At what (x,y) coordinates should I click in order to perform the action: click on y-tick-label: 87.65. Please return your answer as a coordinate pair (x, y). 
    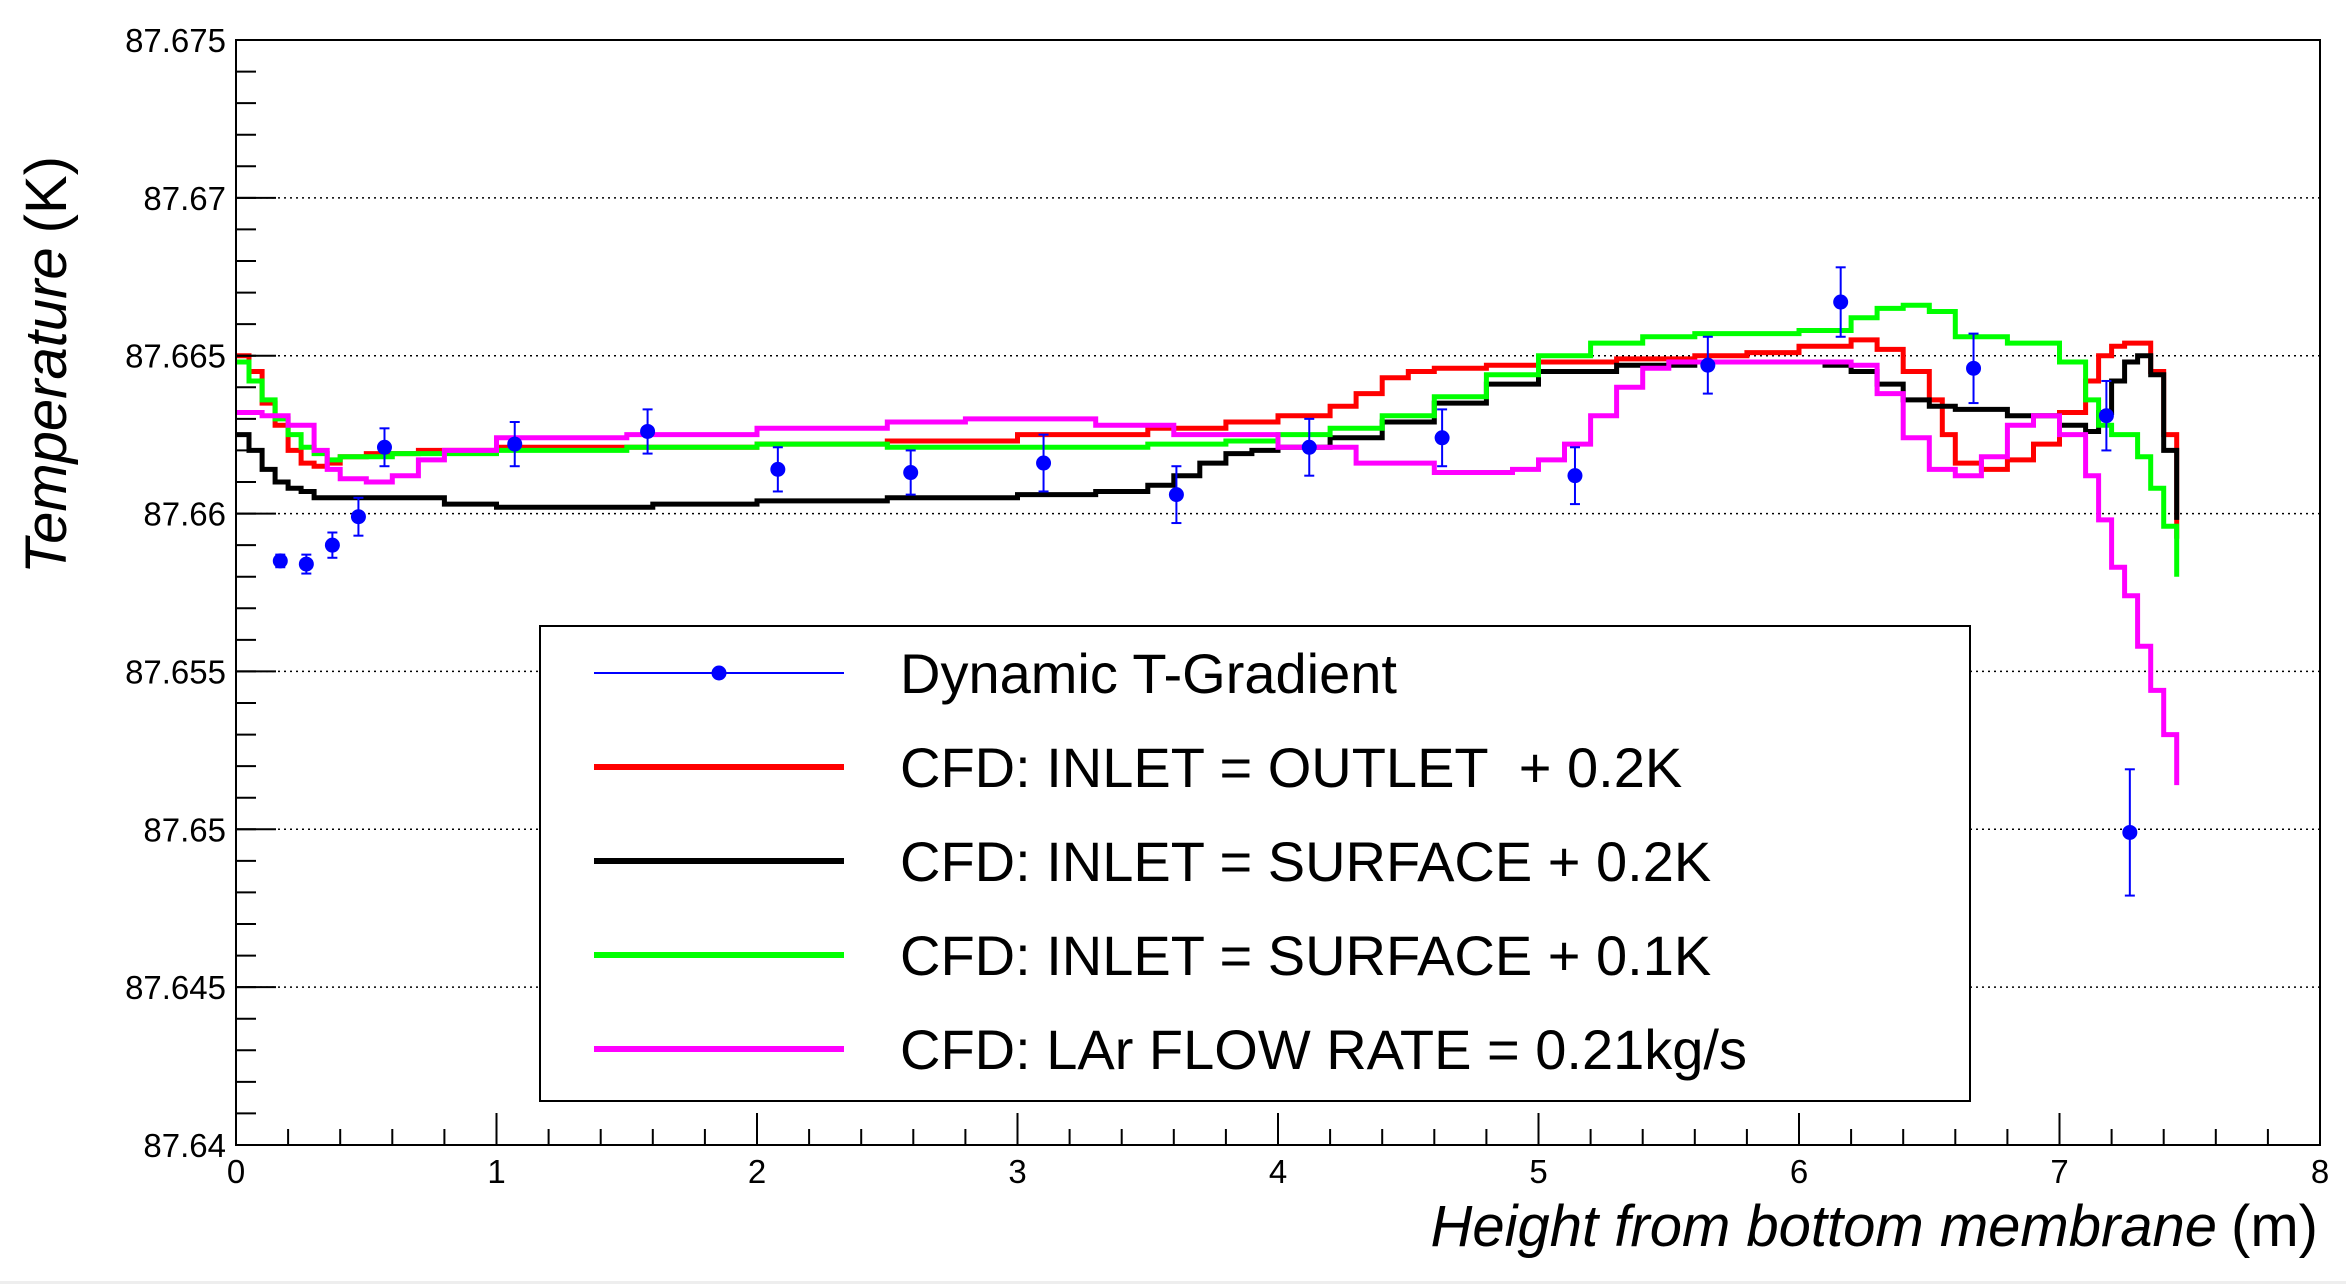
    Looking at the image, I should click on (184, 829).